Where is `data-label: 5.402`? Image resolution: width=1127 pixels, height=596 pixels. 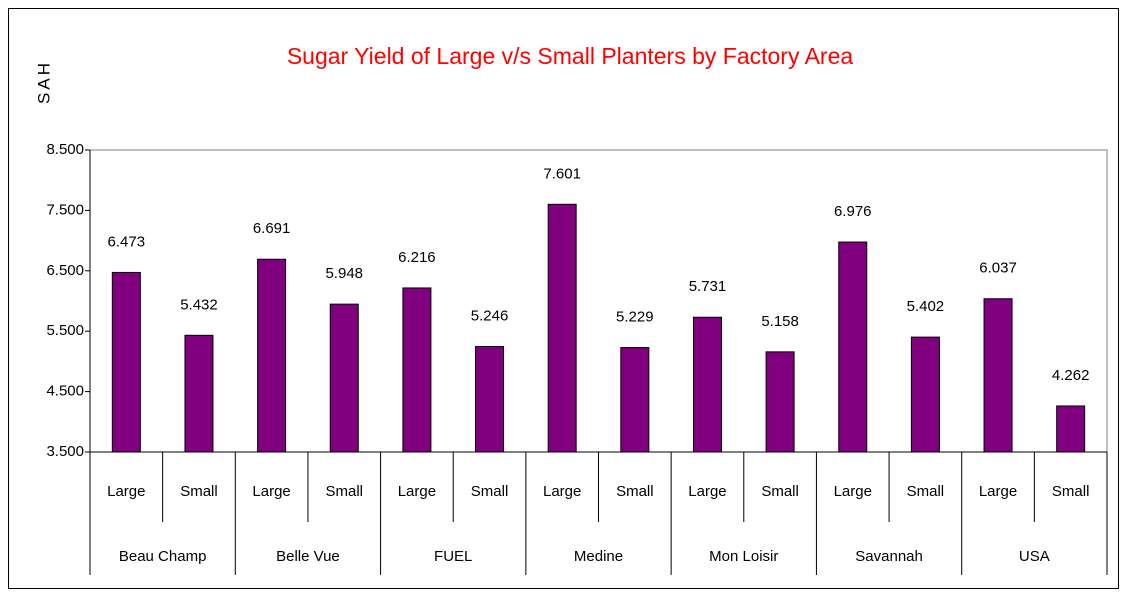
data-label: 5.402 is located at coordinates (926, 306).